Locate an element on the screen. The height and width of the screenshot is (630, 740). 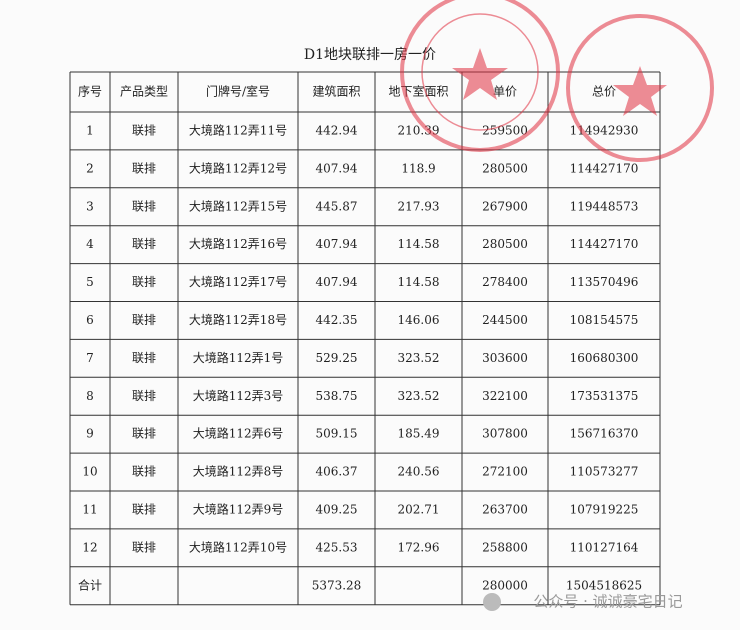
cell: 425.53 is located at coordinates (337, 547).